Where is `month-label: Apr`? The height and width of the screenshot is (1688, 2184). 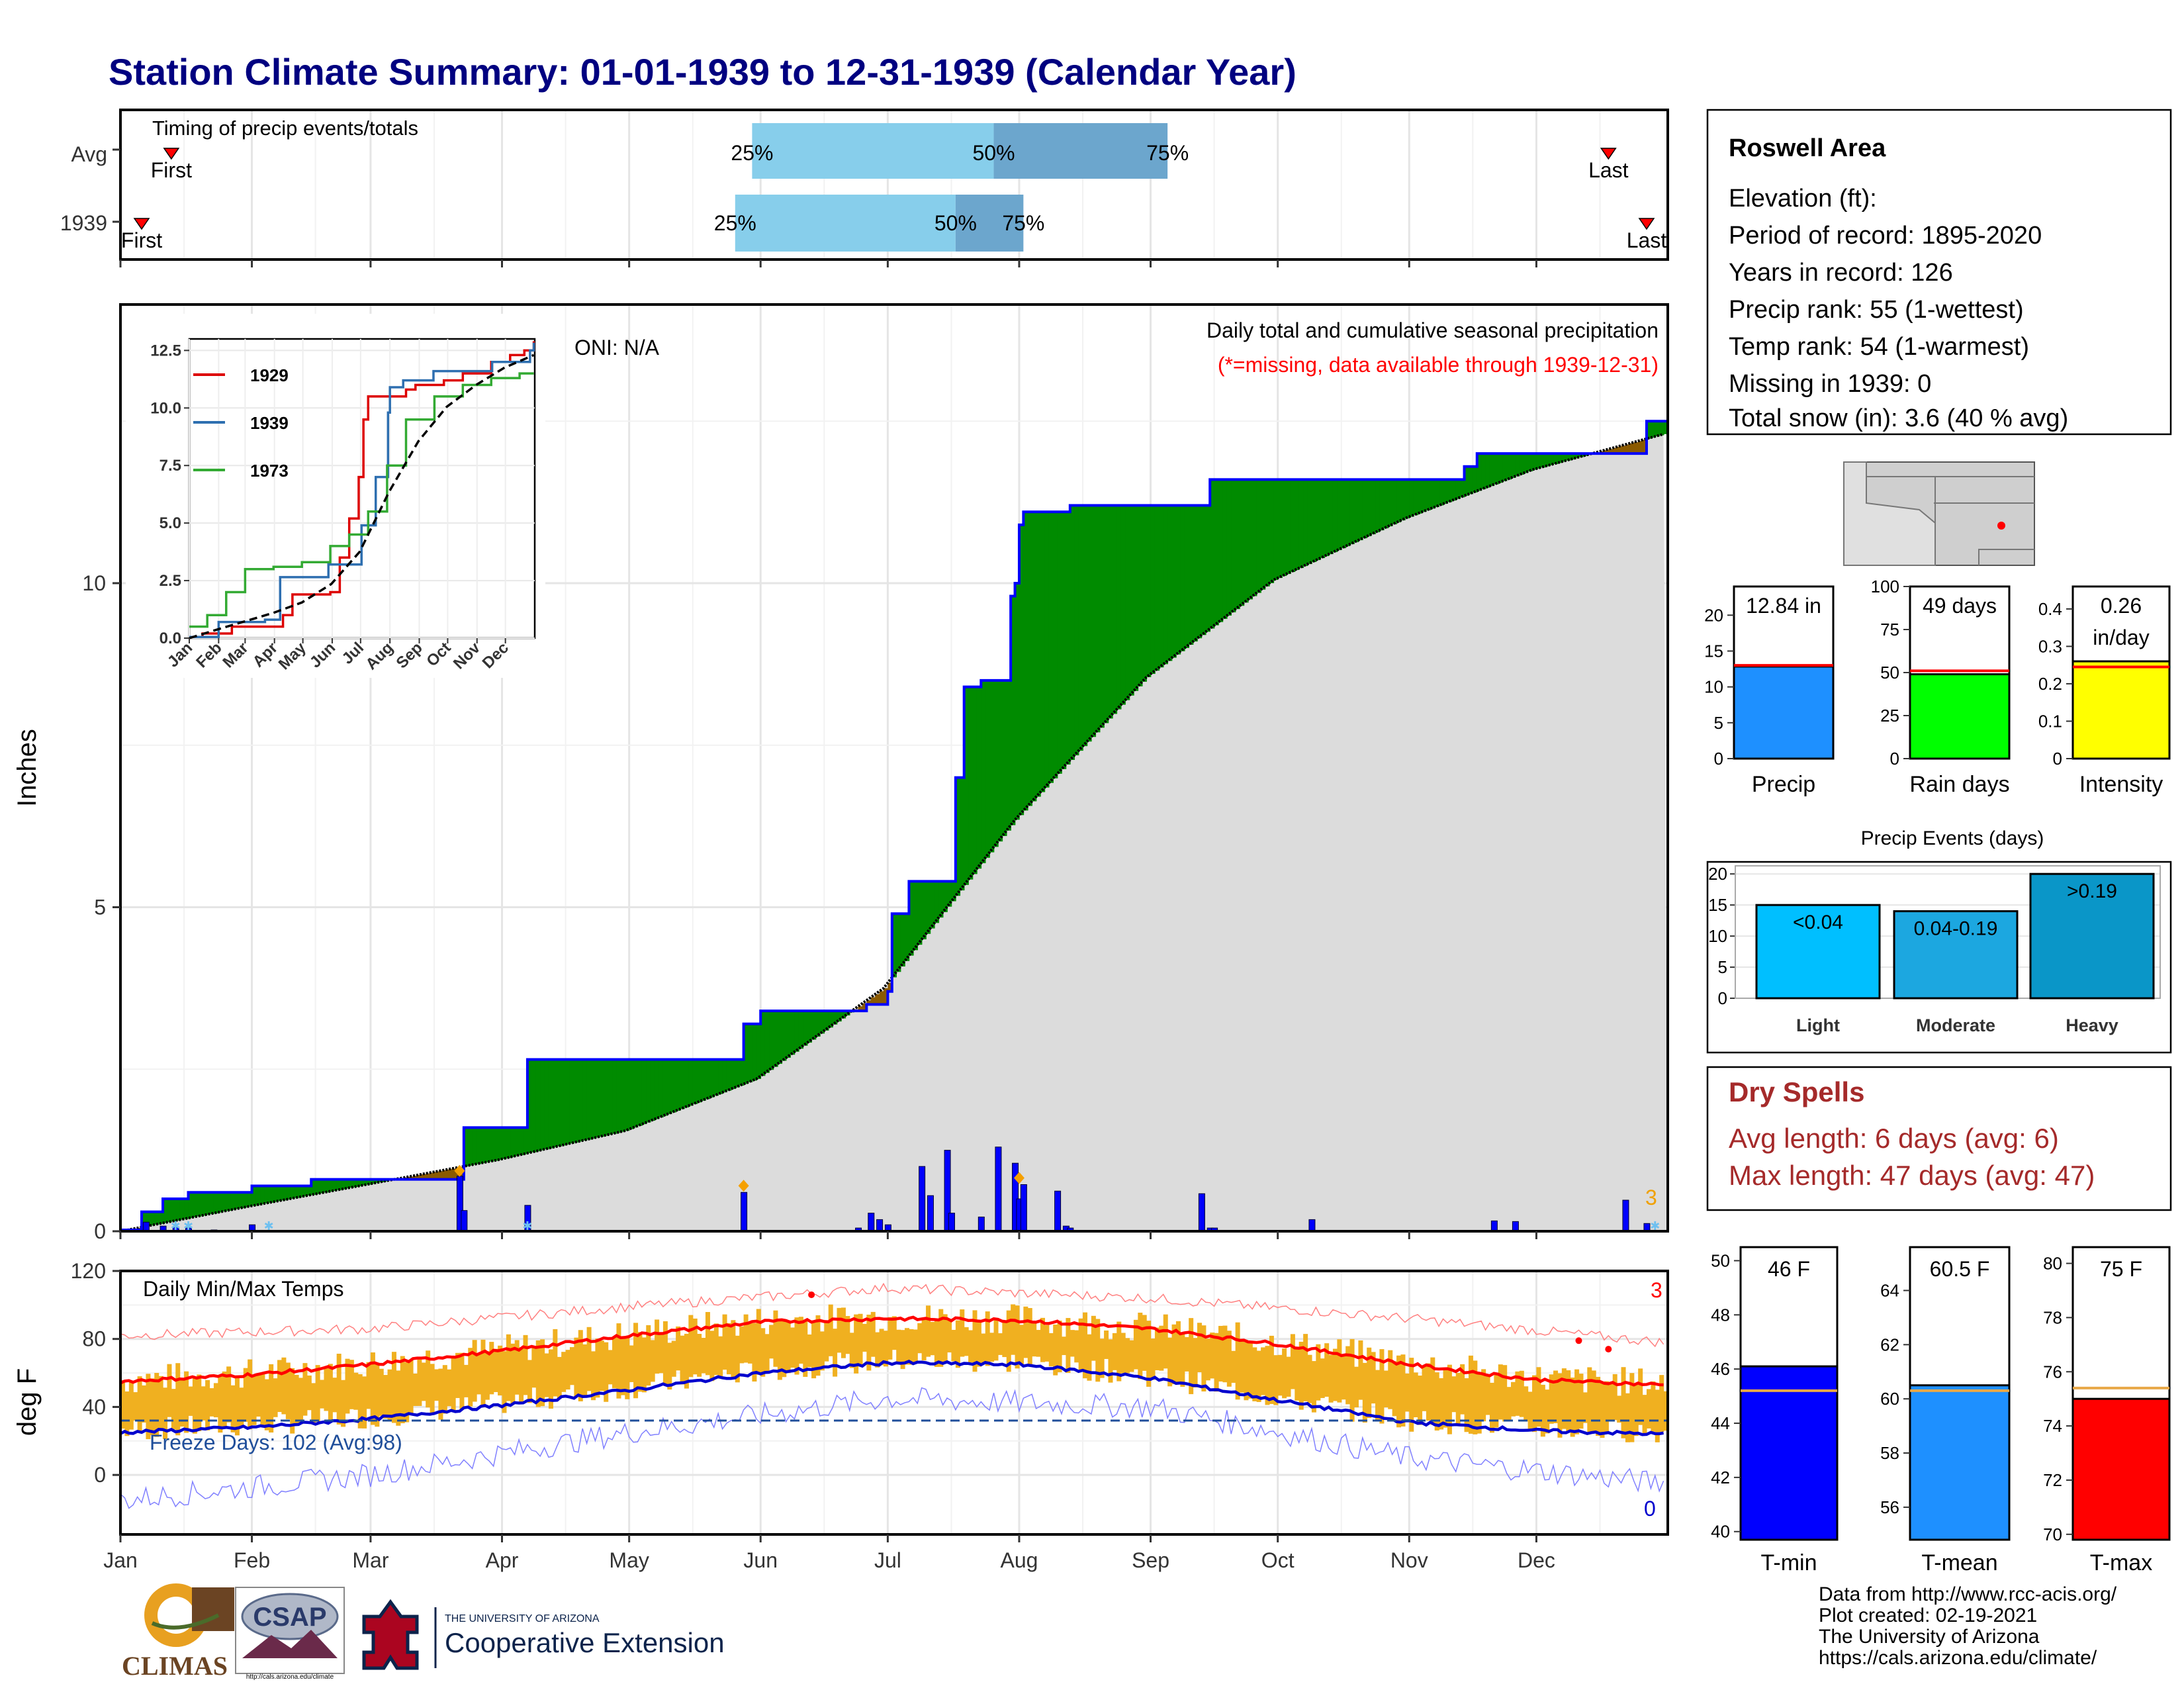 month-label: Apr is located at coordinates (503, 1560).